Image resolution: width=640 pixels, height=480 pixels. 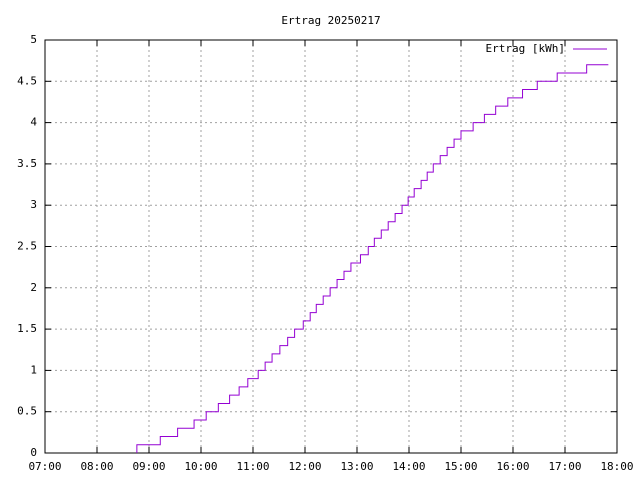 What do you see at coordinates (27, 328) in the screenshot?
I see `y-tick-label: 1.5` at bounding box center [27, 328].